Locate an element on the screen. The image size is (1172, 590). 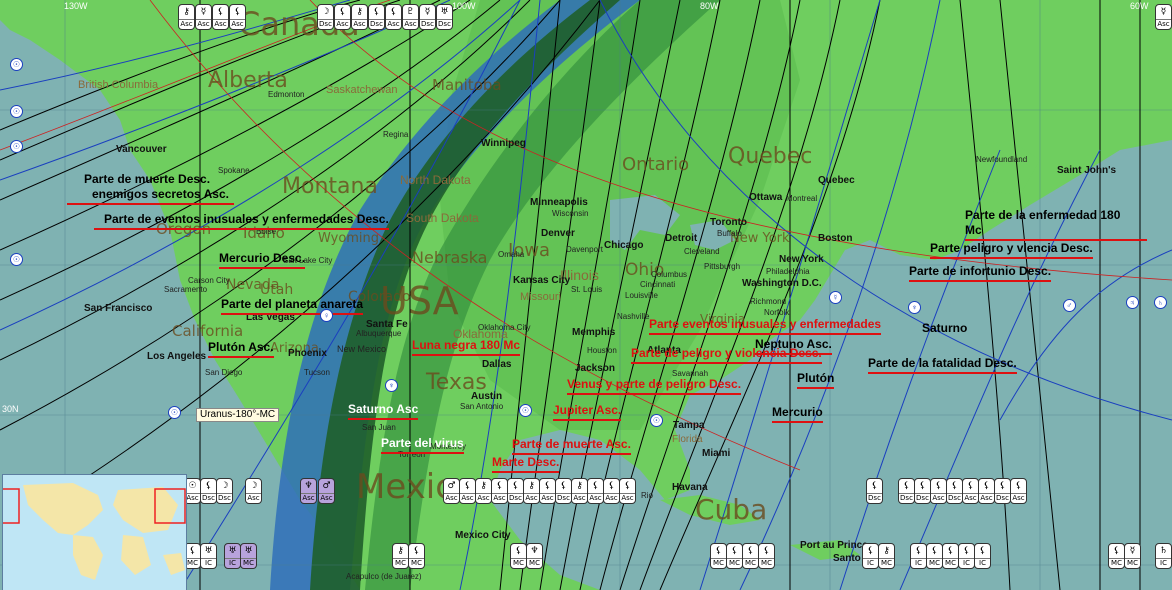
label-nebraska: Nebraska is located at coordinates (450, 257).